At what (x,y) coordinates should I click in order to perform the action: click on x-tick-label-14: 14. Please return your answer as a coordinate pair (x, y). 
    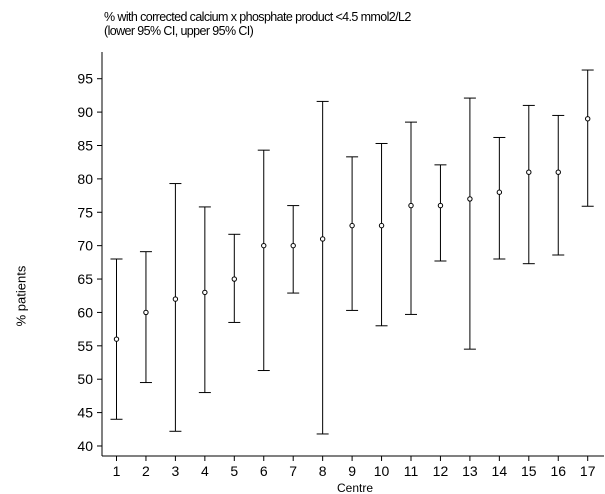
    Looking at the image, I should click on (500, 471).